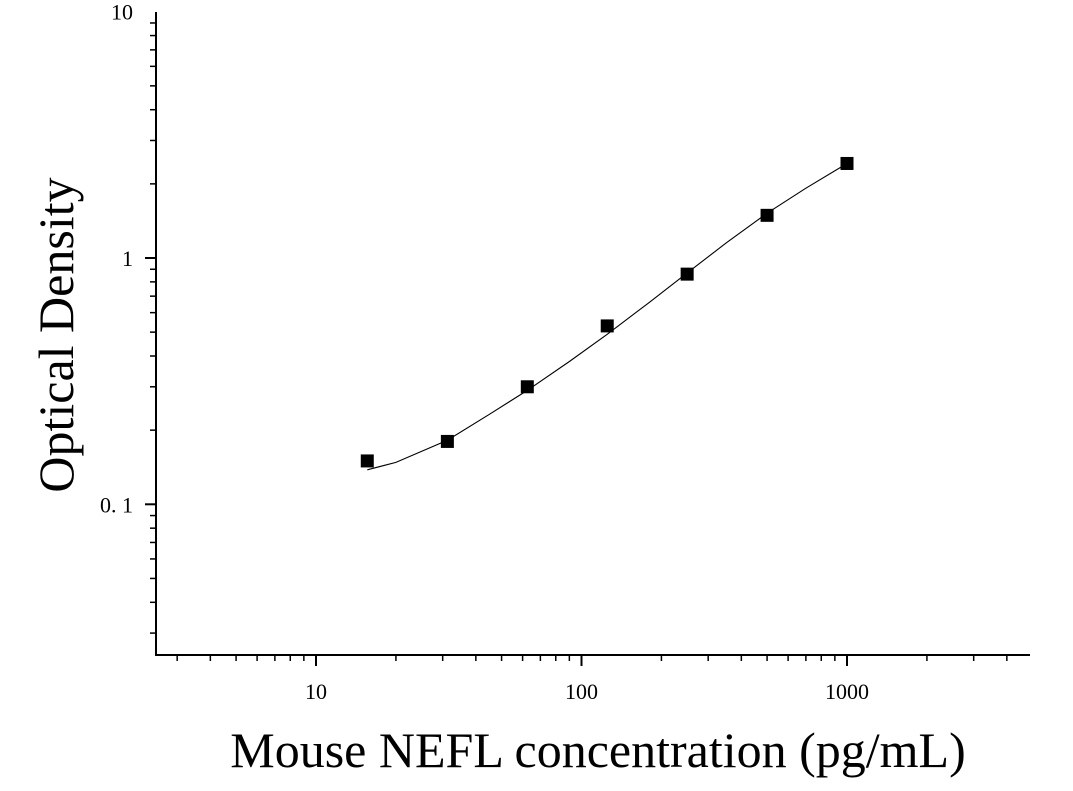 The height and width of the screenshot is (791, 1073). What do you see at coordinates (122, 12) in the screenshot?
I see `y-tick-label: 10` at bounding box center [122, 12].